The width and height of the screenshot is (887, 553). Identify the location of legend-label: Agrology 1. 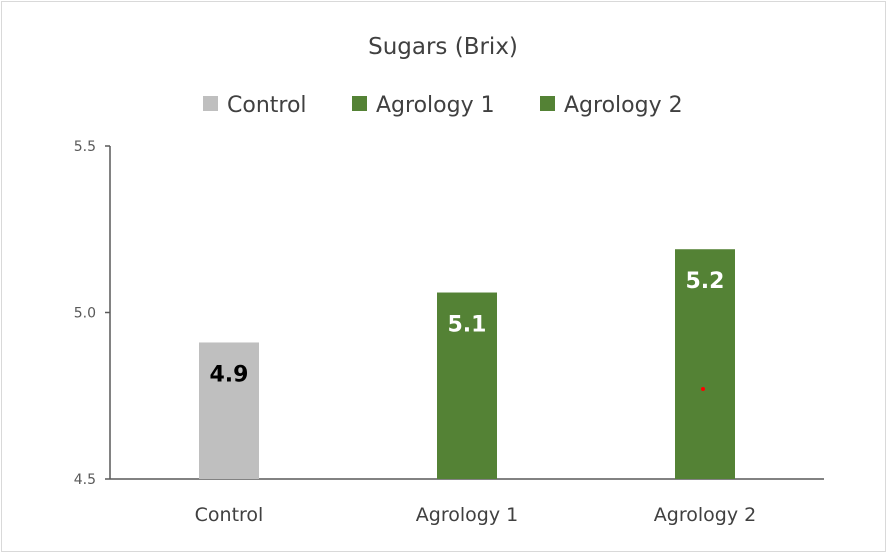
(435, 105).